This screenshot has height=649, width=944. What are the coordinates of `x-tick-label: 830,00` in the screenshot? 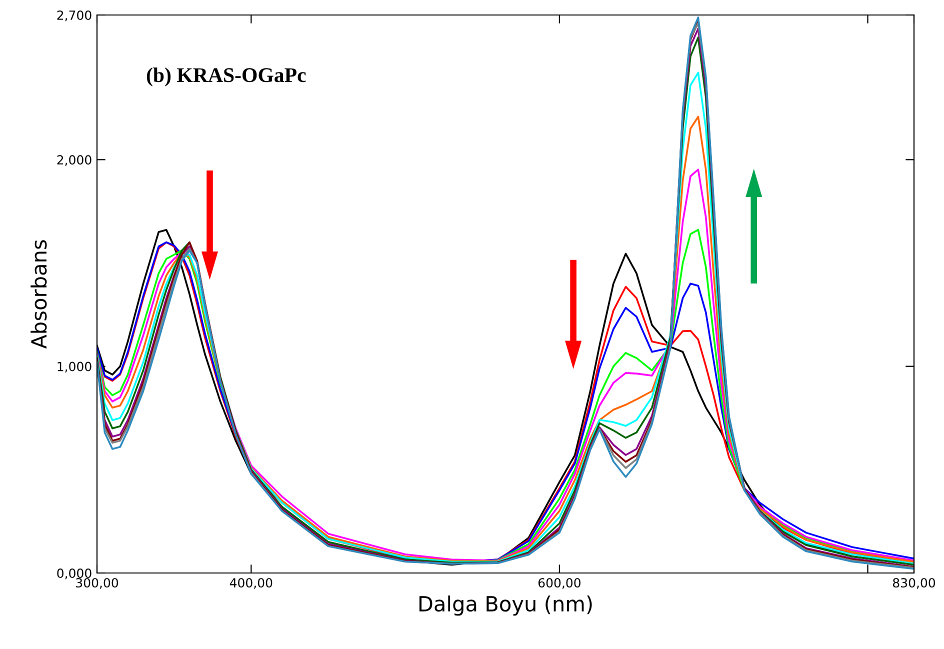 It's located at (914, 583).